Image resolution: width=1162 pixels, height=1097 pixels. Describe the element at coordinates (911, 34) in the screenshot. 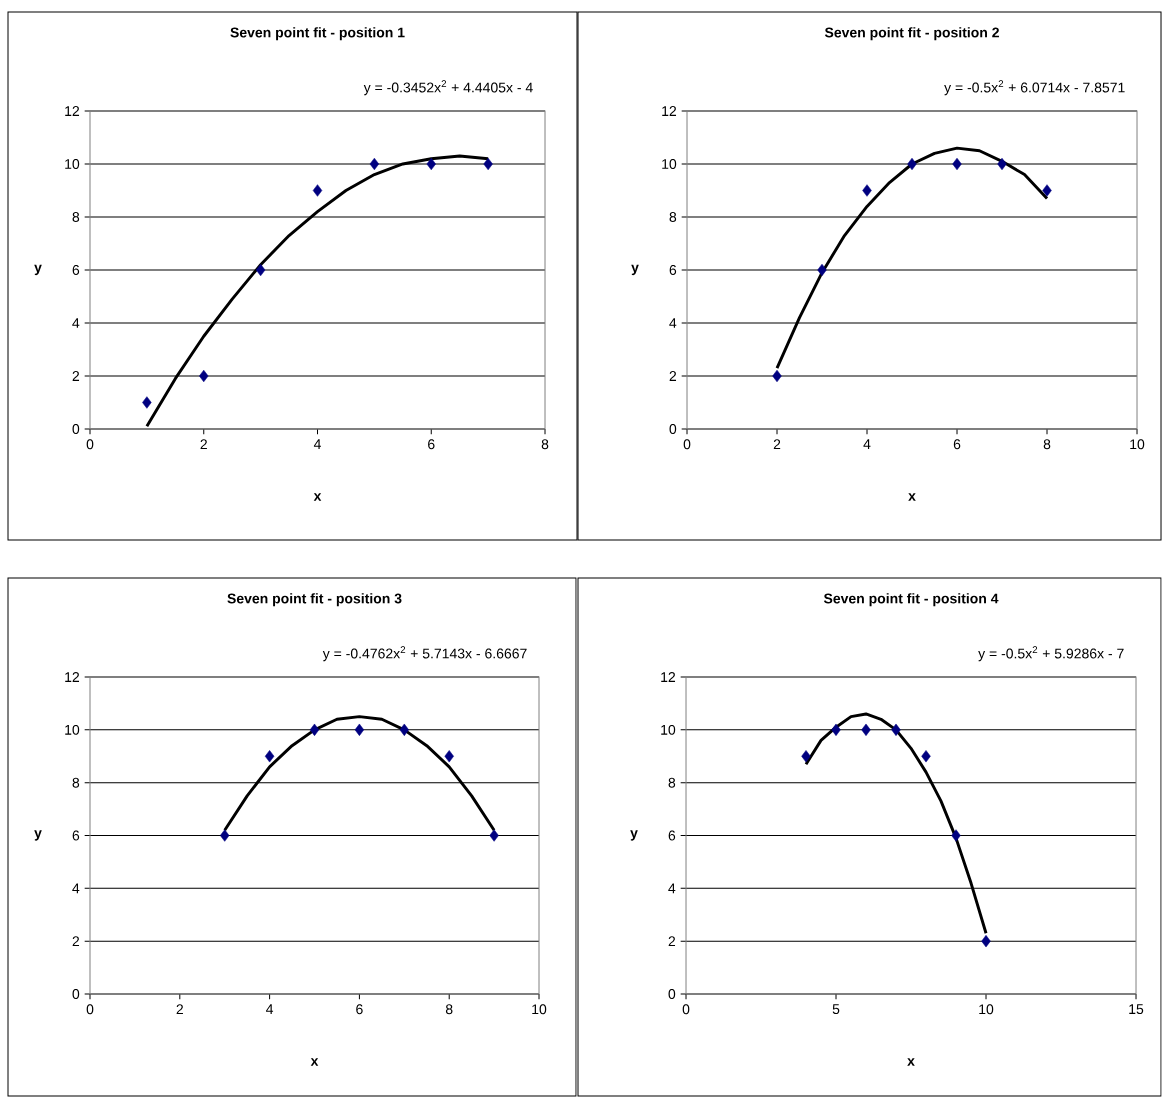

I see `chart-title: Seven point fit - position 2` at that location.